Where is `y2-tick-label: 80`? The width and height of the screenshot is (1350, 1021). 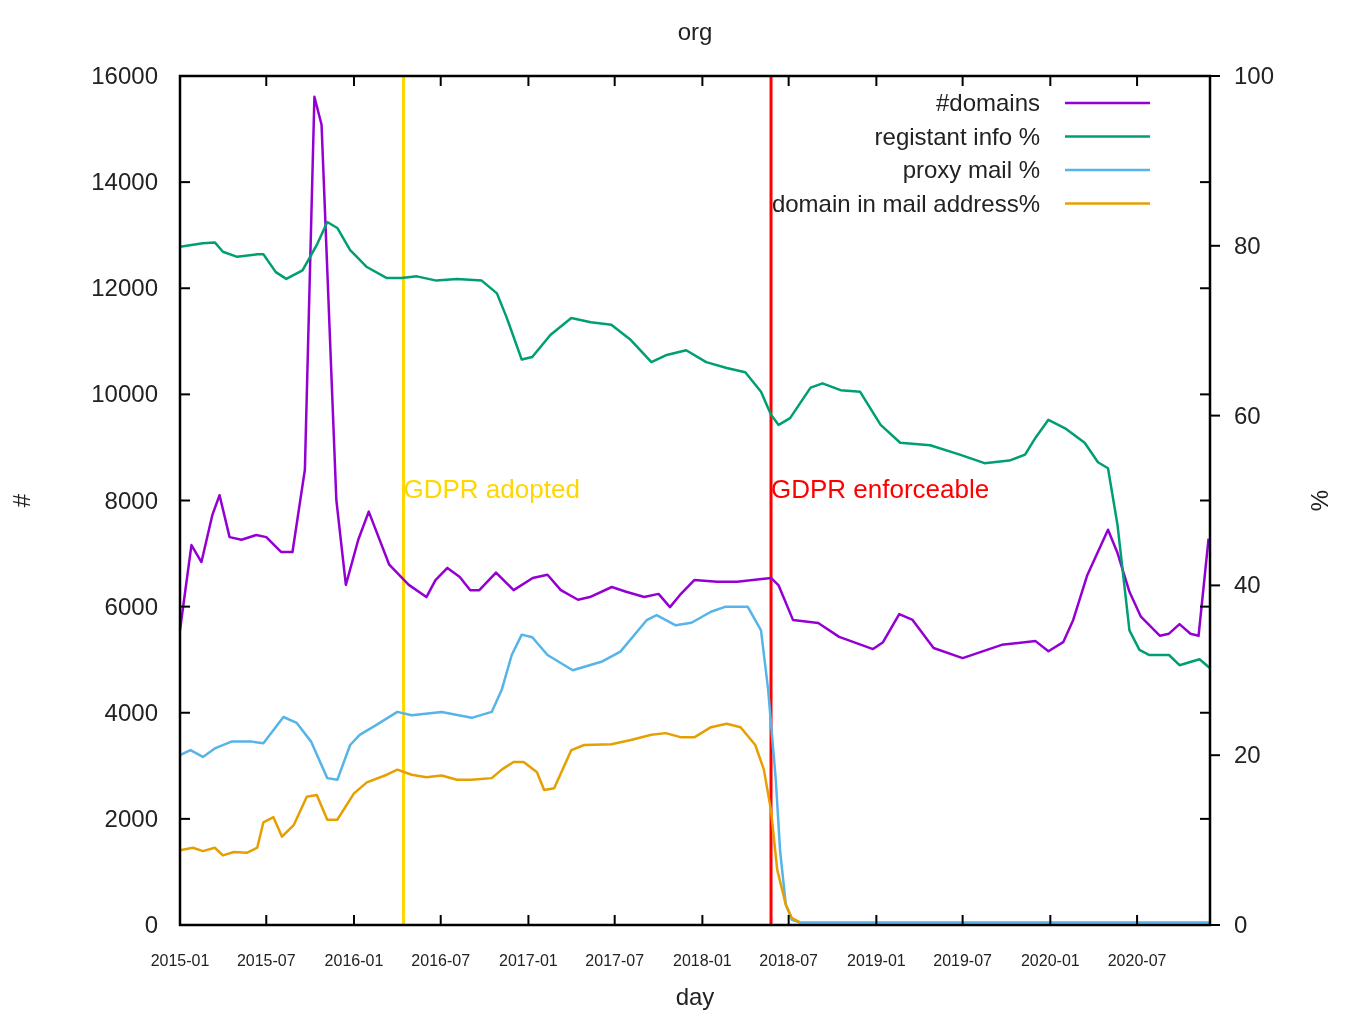 y2-tick-label: 80 is located at coordinates (1247, 245).